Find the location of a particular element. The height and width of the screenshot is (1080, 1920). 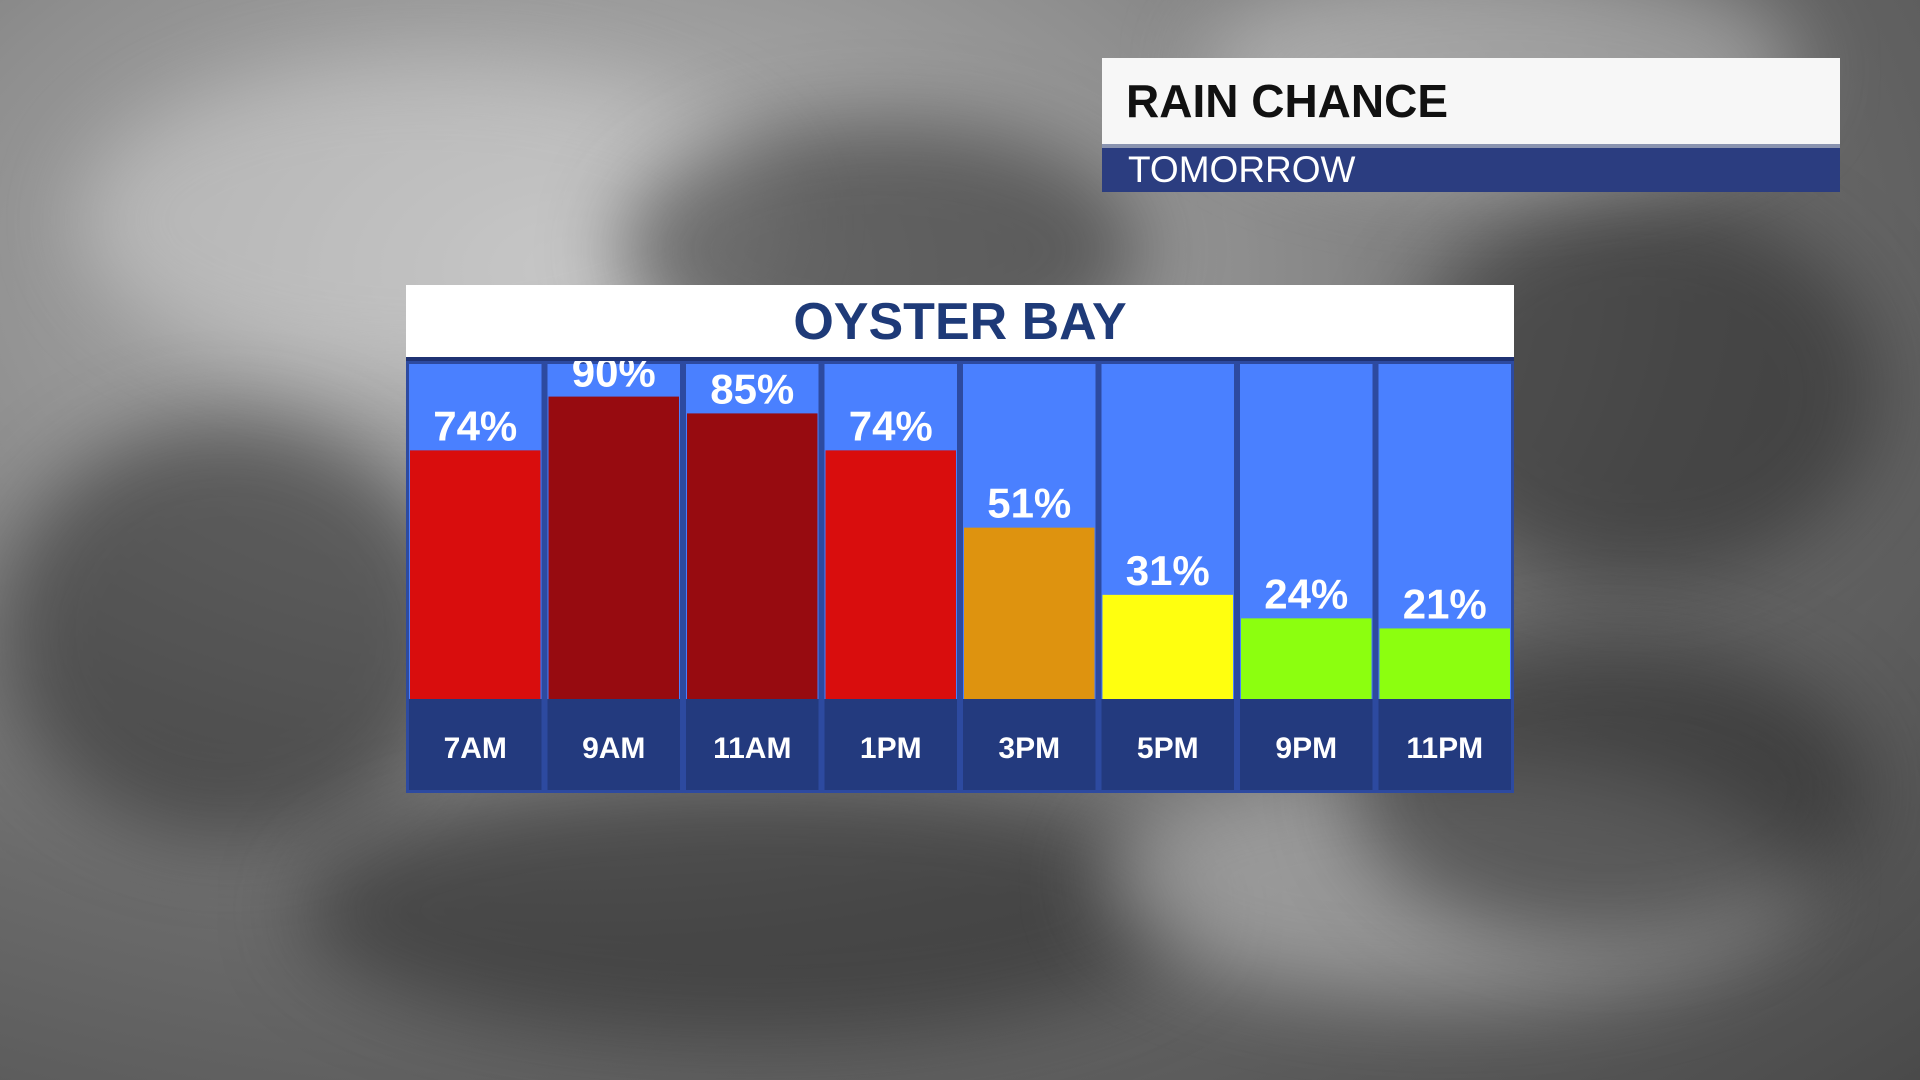

category-label: 11PM is located at coordinates (1444, 748).